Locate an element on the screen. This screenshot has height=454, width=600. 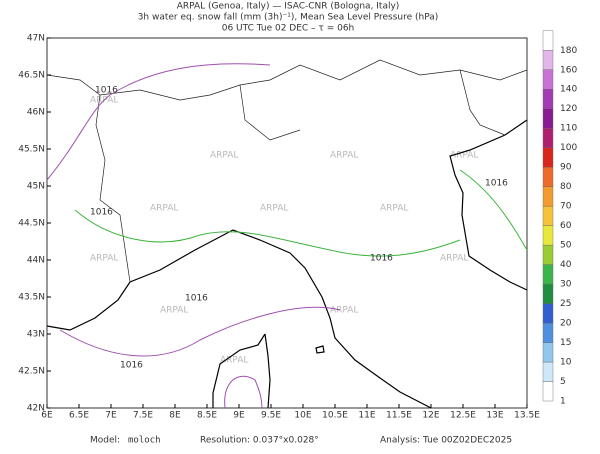
x-tick-label: 6E is located at coordinates (47, 416).